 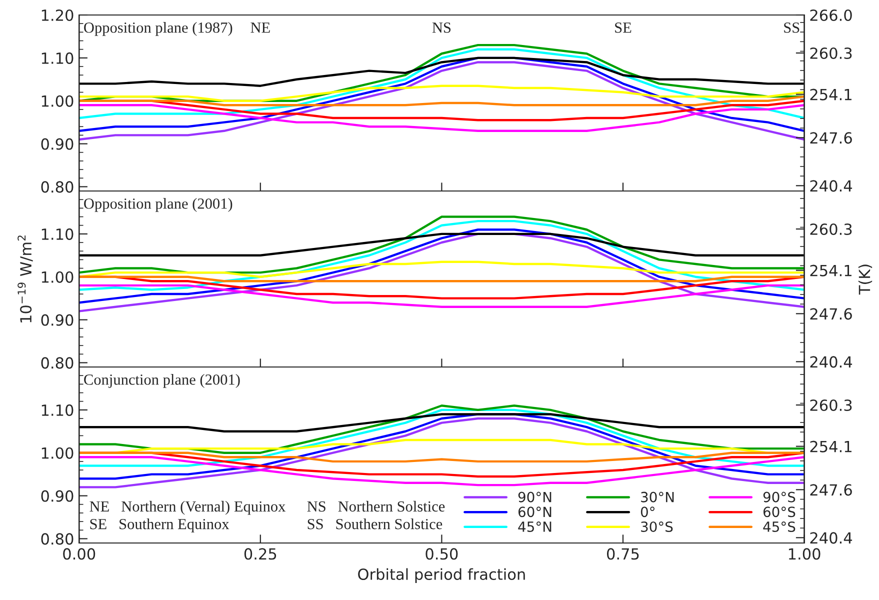 What do you see at coordinates (779, 526) in the screenshot?
I see `legend-label: 45°S` at bounding box center [779, 526].